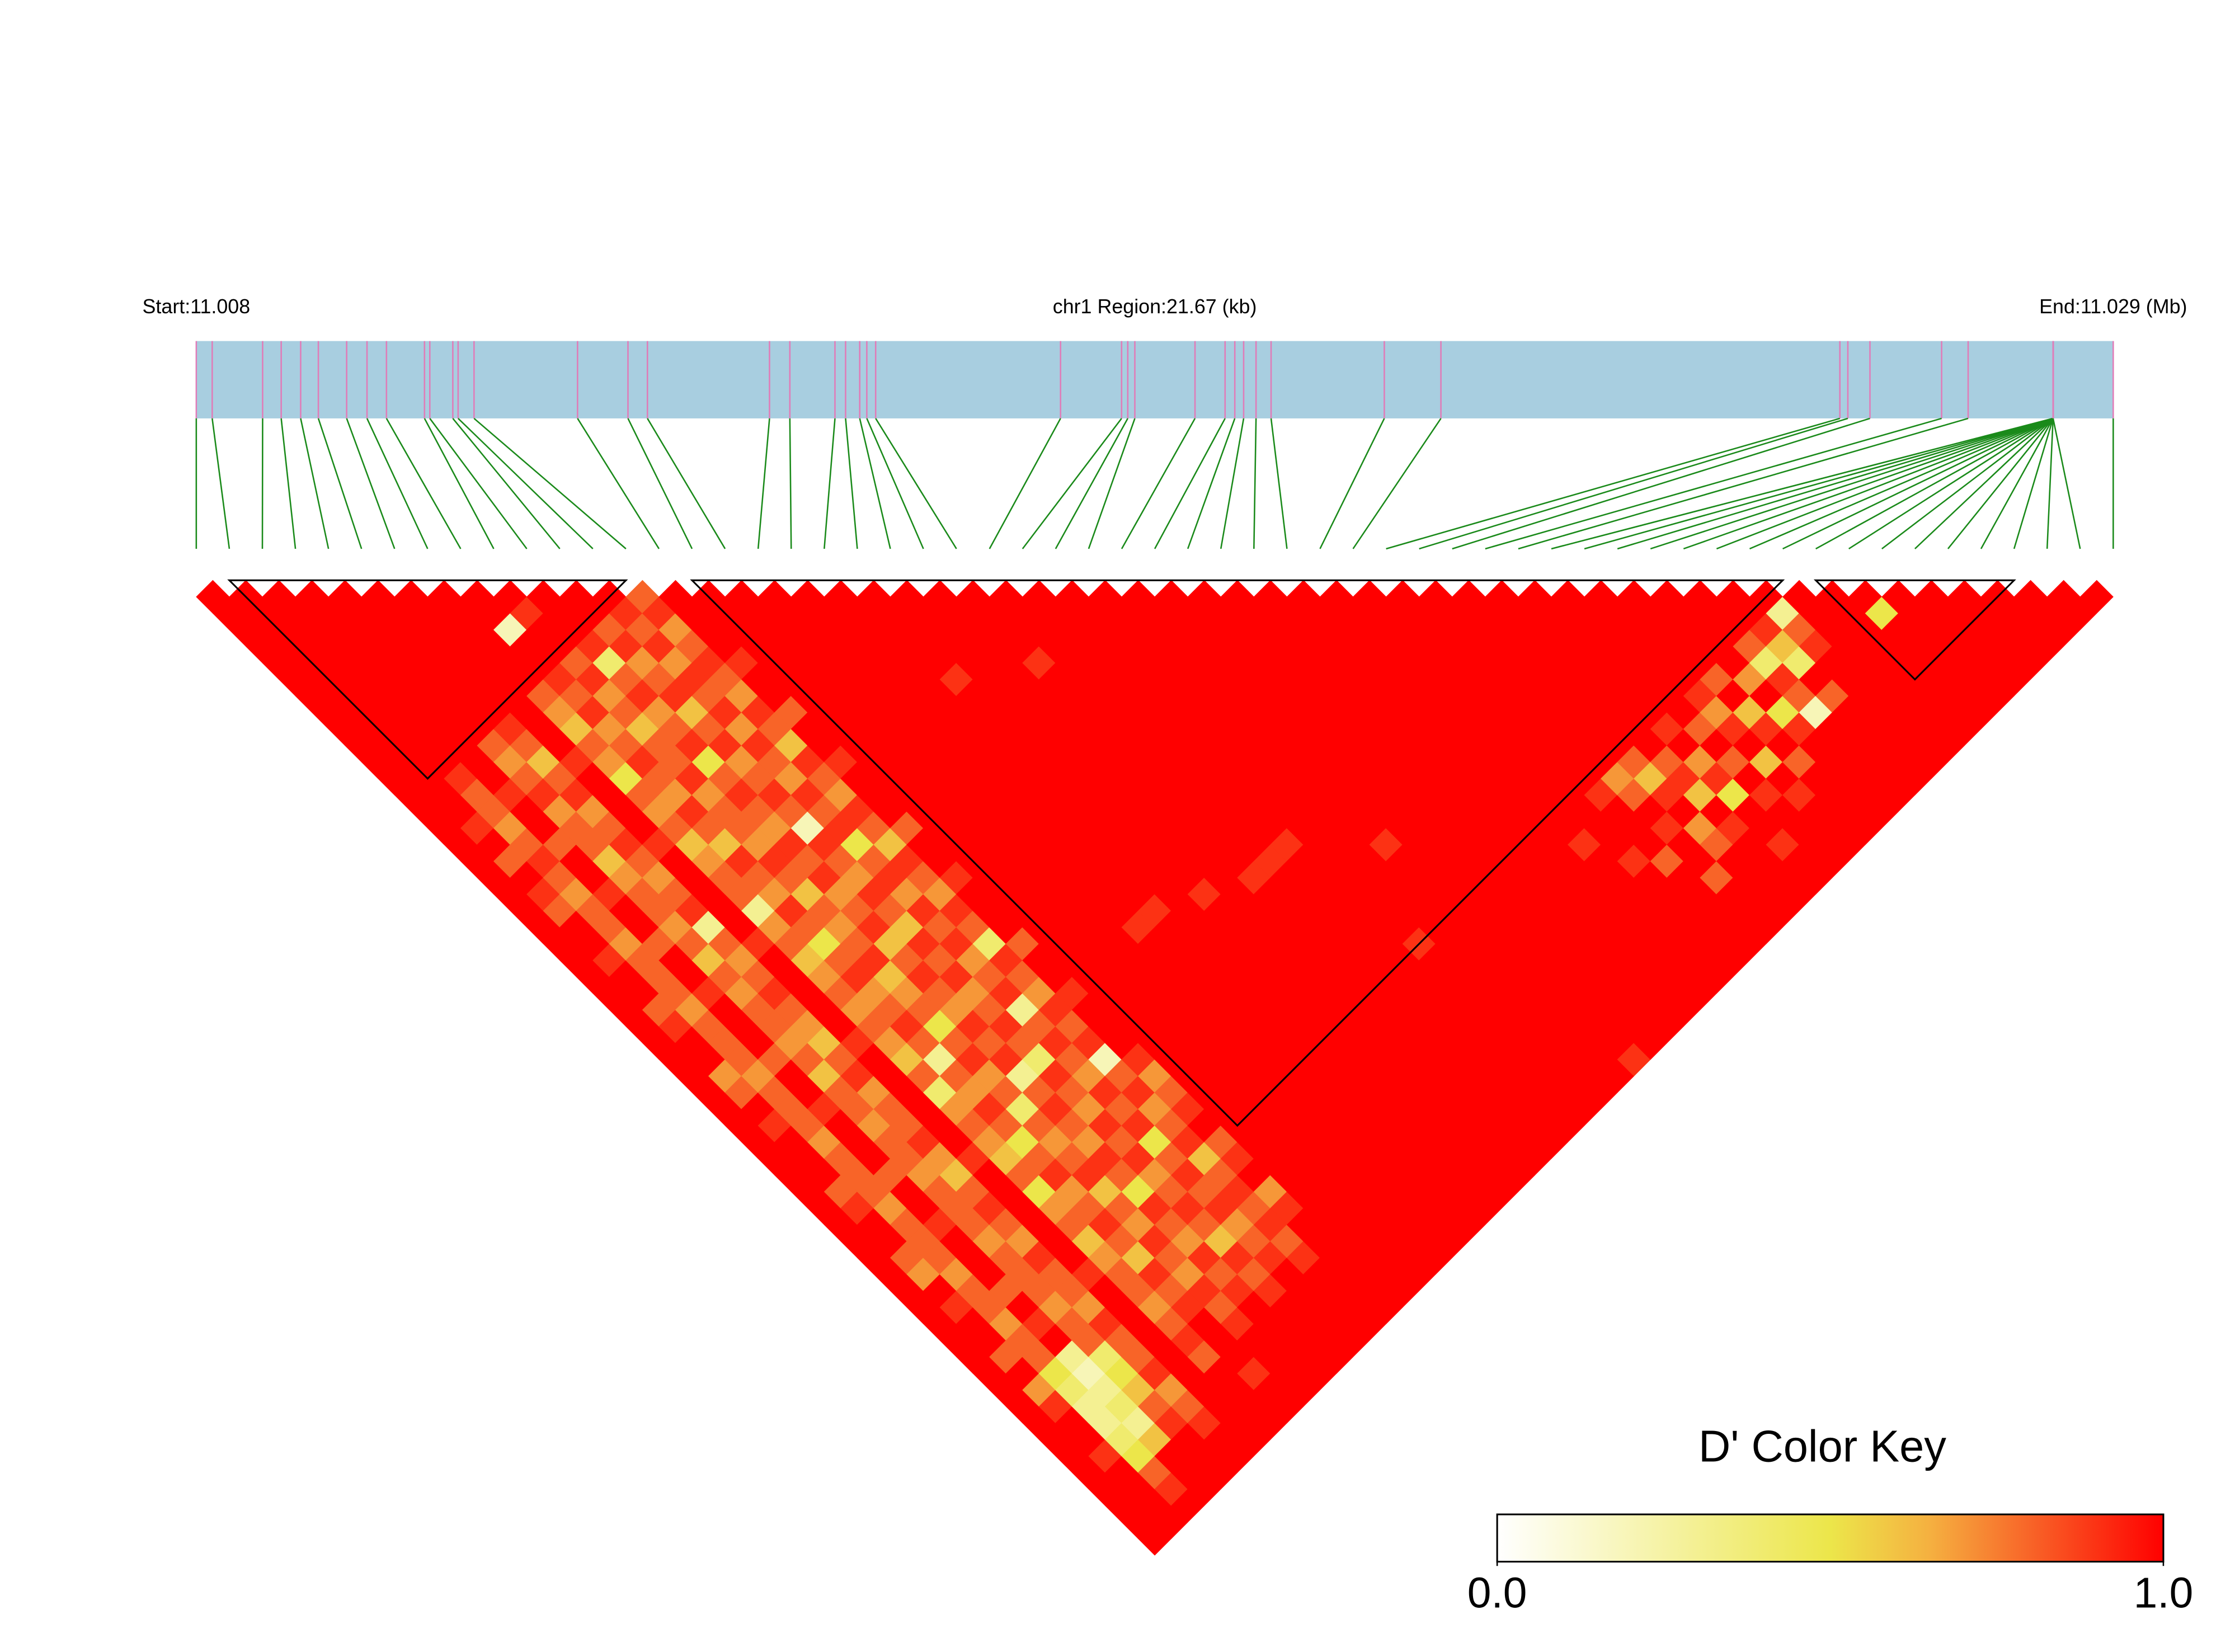 Image resolution: width=2235 pixels, height=1652 pixels. What do you see at coordinates (1155, 306) in the screenshot?
I see `region-label: chr1 Region:21.67 (kb)` at bounding box center [1155, 306].